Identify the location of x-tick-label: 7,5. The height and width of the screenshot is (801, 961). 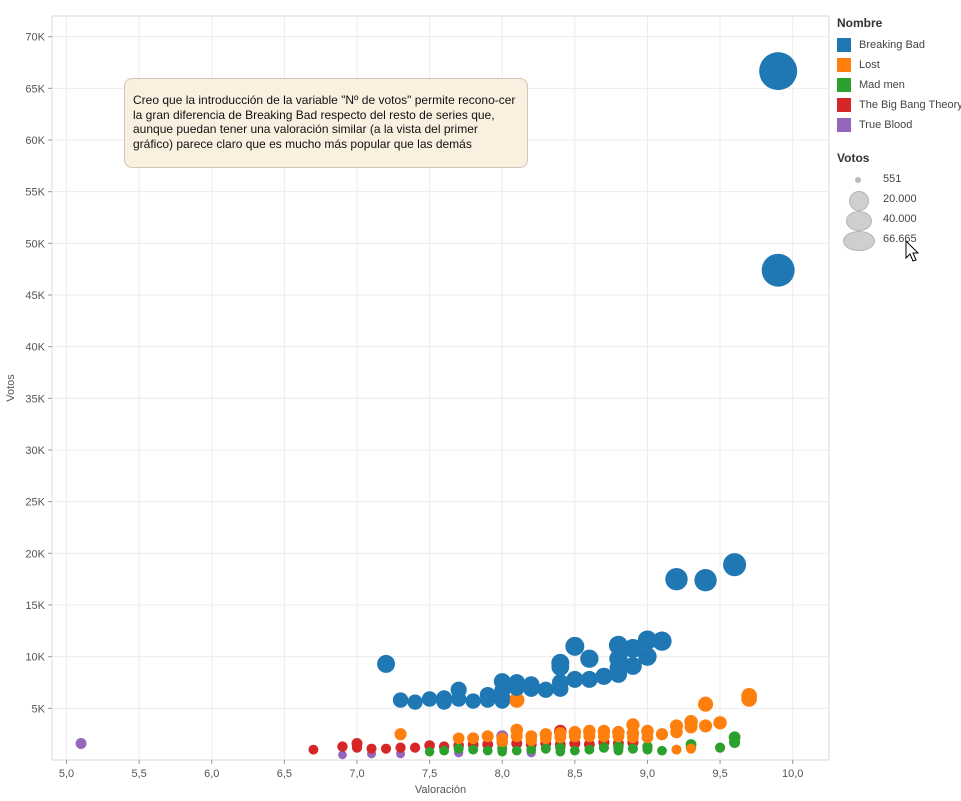
(429, 774).